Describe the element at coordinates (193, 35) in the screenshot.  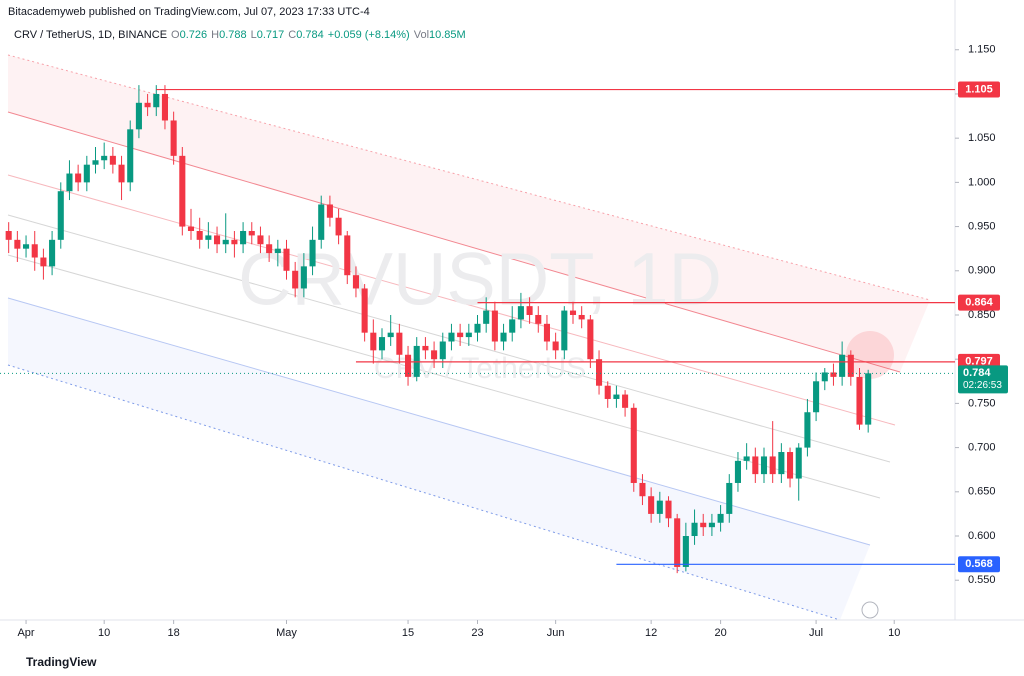
I see `legend-value: 0.726` at that location.